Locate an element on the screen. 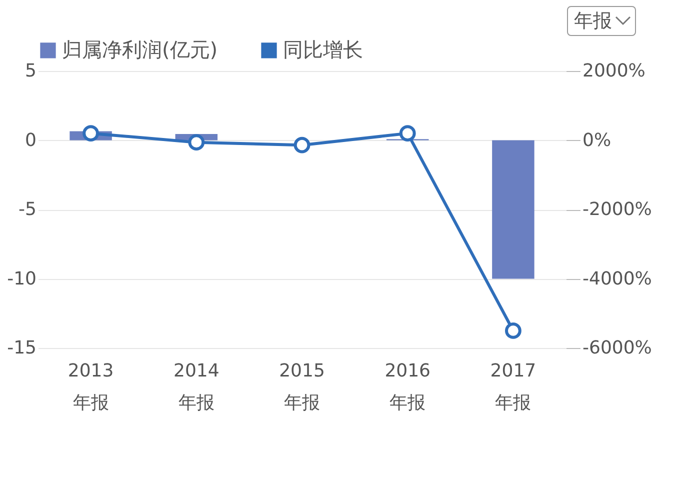 The height and width of the screenshot is (483, 674). x-tick-label: 2014 年报 is located at coordinates (196, 387).